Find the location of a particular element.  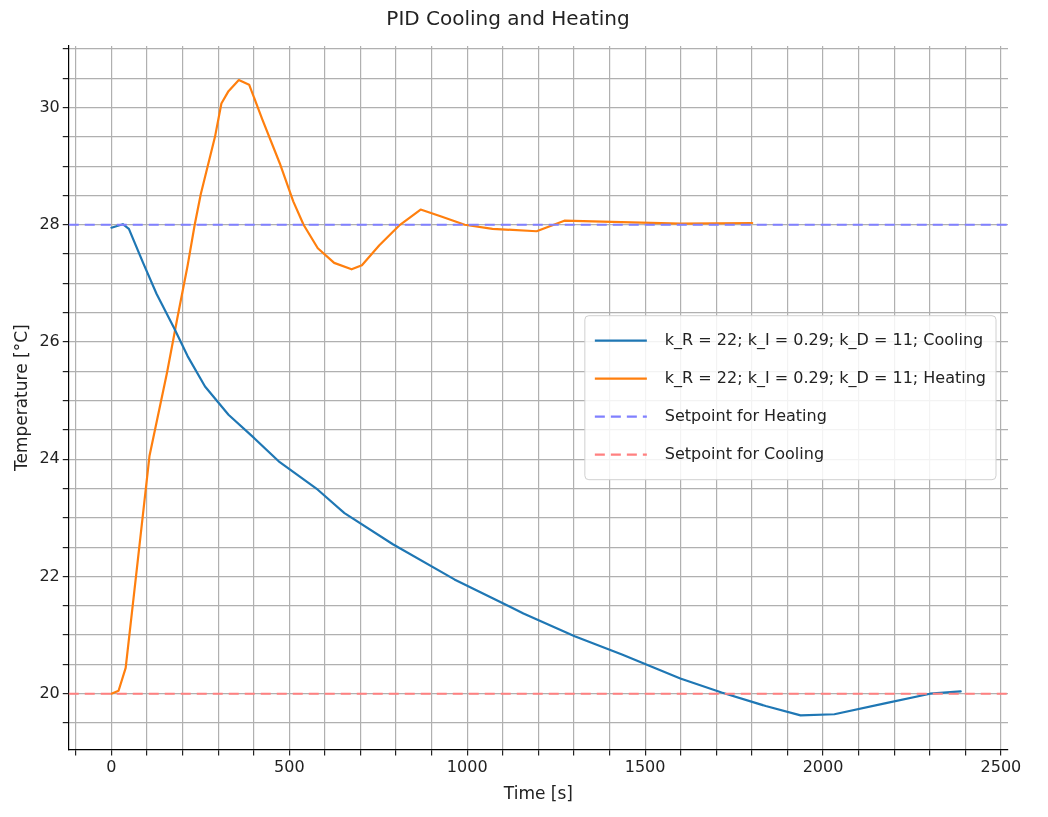

legend-label: Setpoint for Heating is located at coordinates (745, 415).